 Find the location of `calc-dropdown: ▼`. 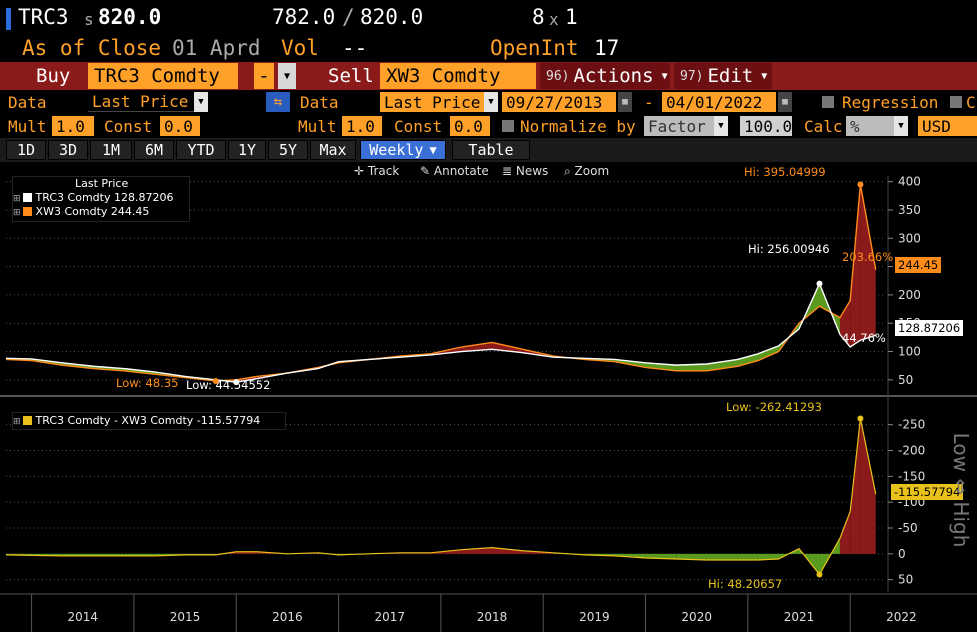

calc-dropdown: ▼ is located at coordinates (901, 126).